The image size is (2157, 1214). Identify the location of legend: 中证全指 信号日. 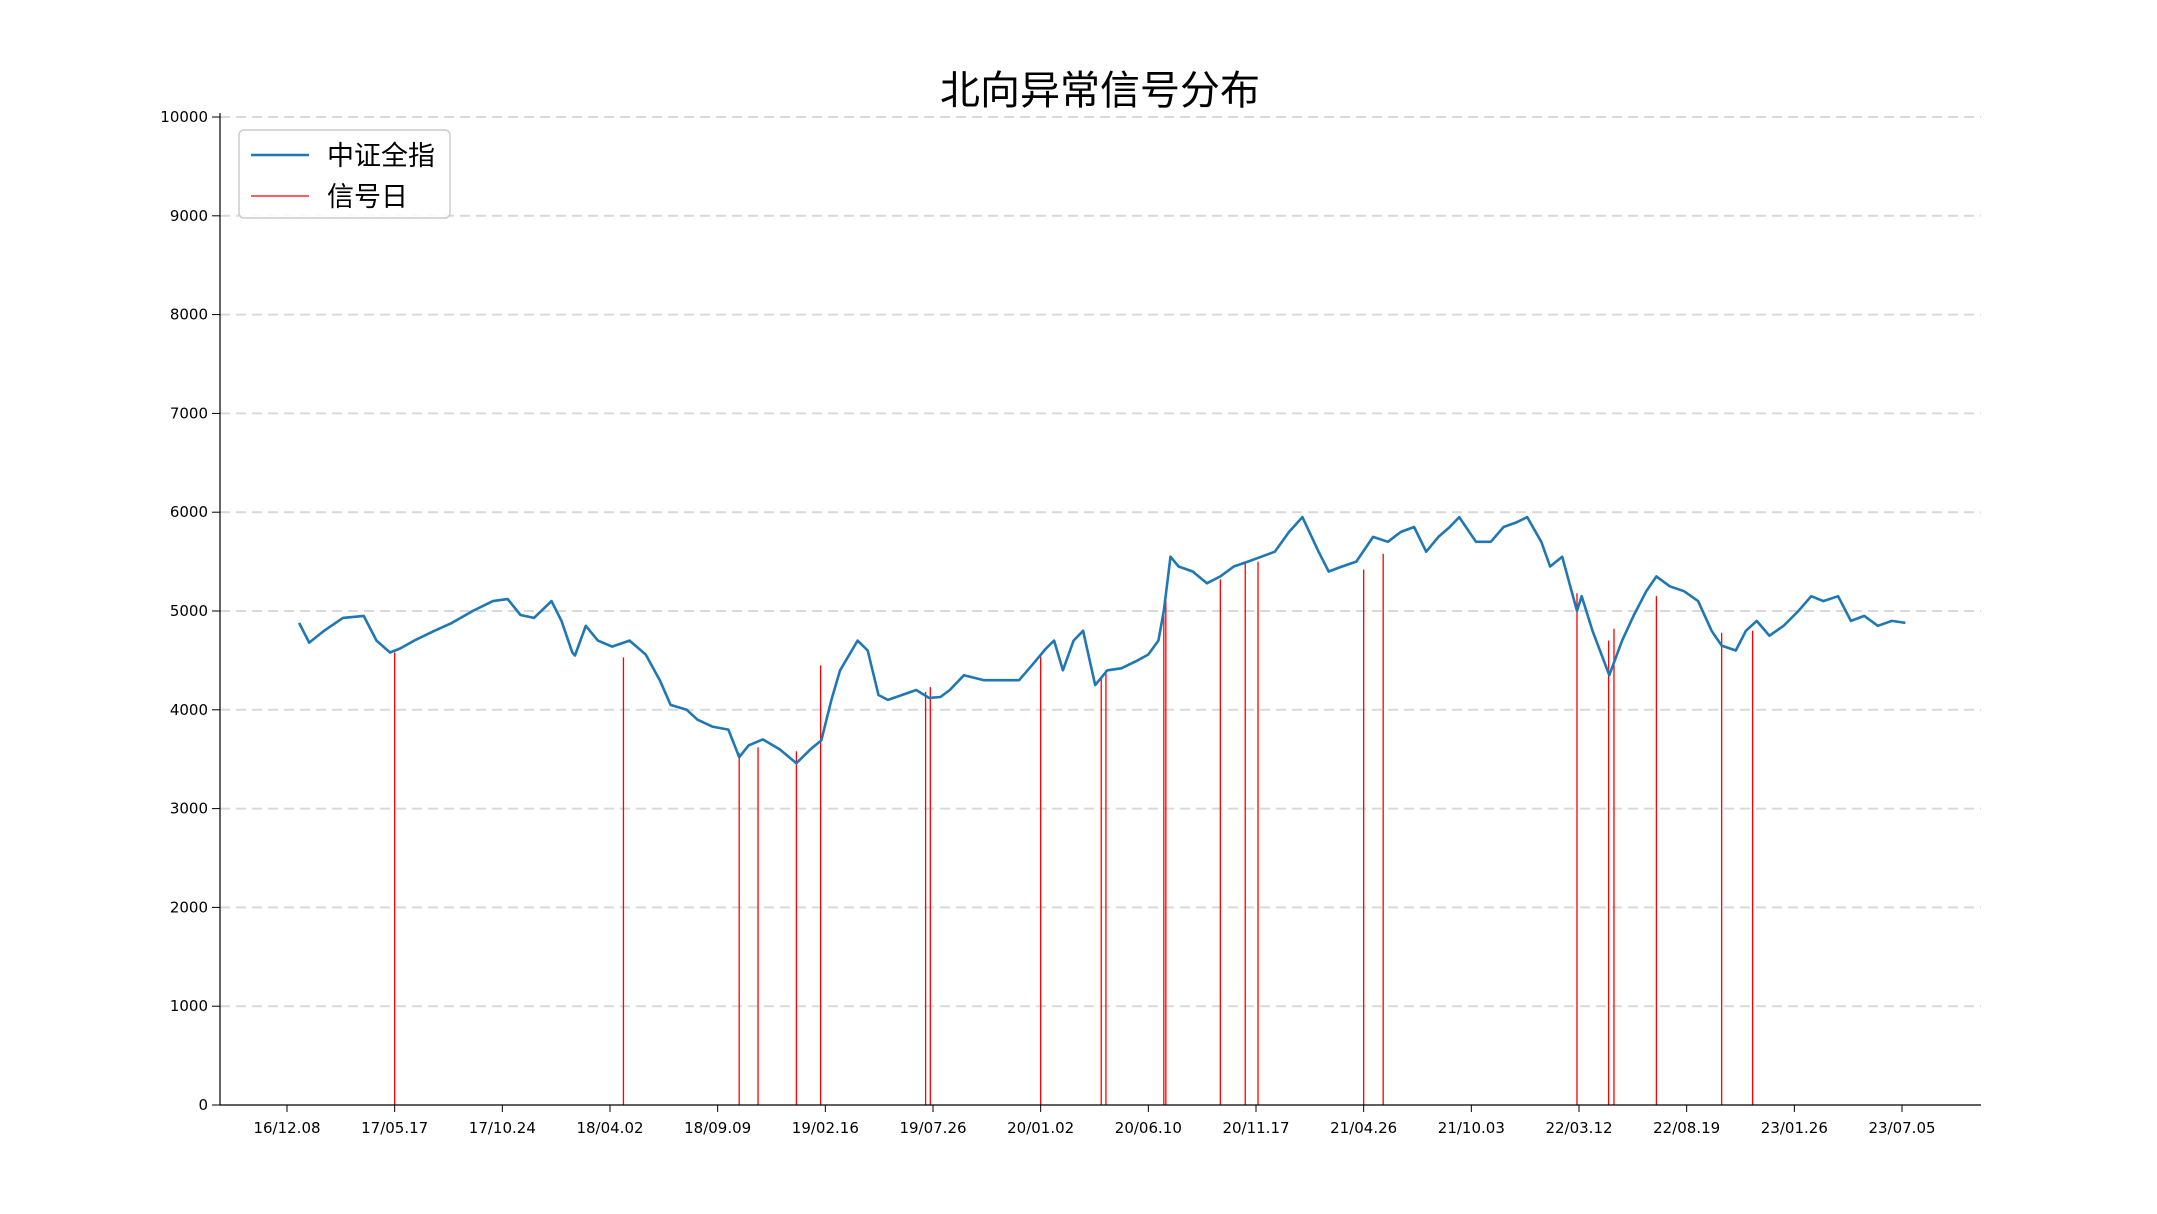
(344, 174).